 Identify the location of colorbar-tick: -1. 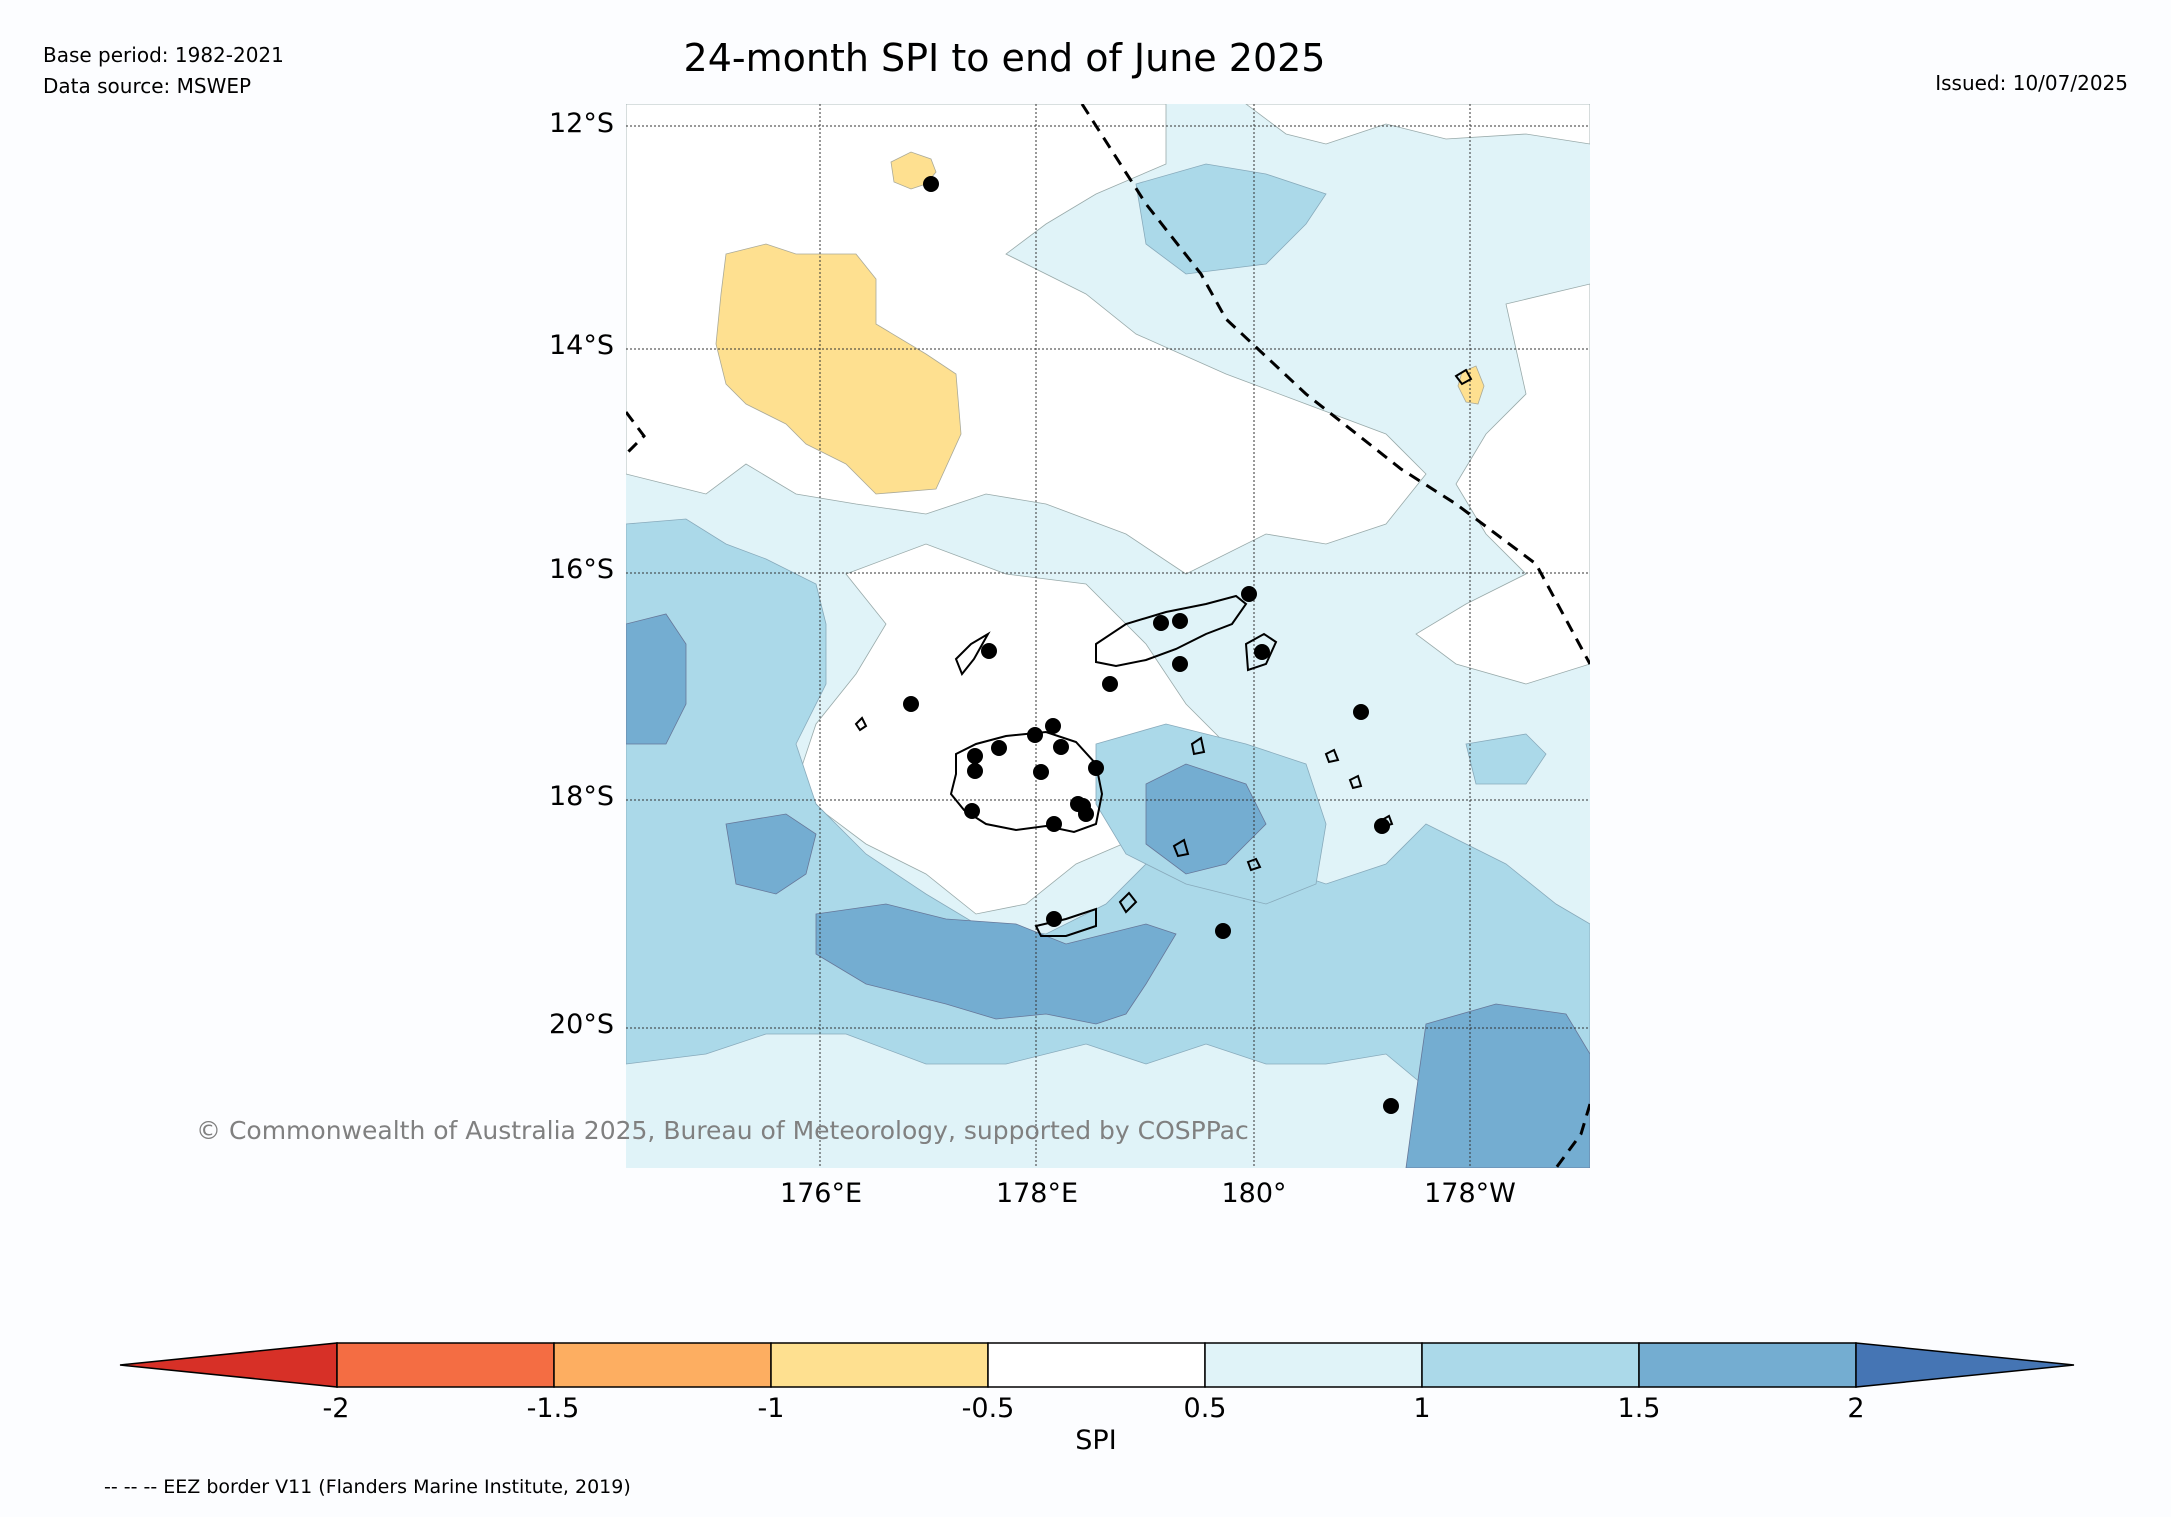
(771, 1408).